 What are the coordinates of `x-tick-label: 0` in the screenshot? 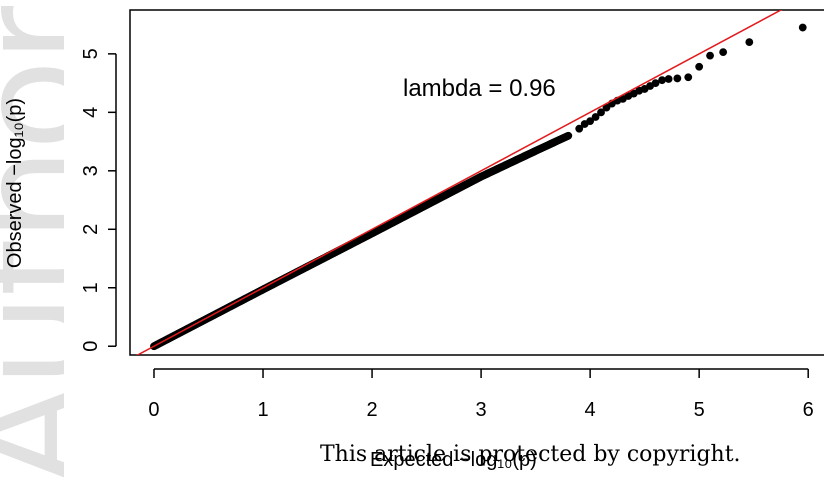 It's located at (153, 410).